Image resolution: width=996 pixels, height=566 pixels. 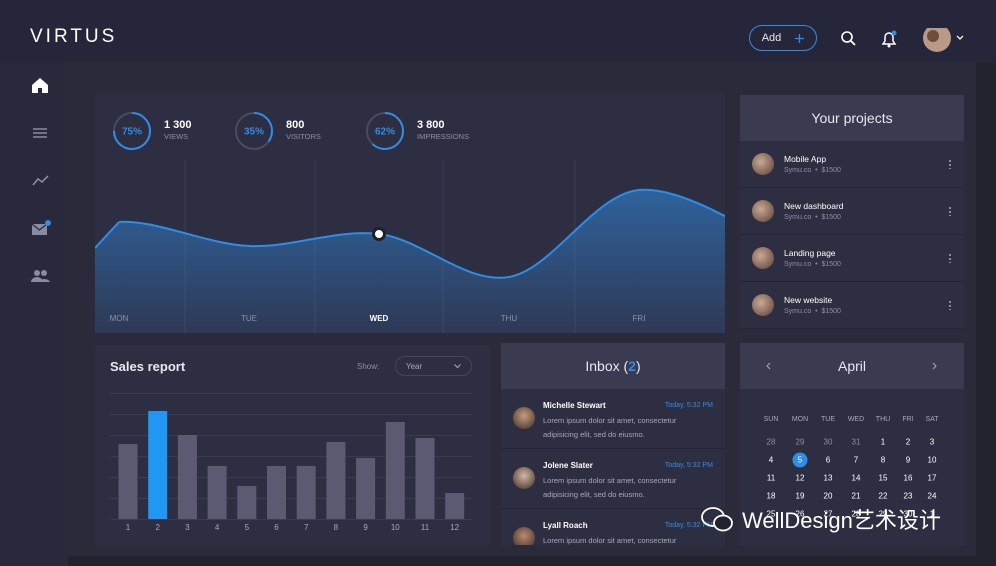 What do you see at coordinates (40, 85) in the screenshot?
I see `home-icon` at bounding box center [40, 85].